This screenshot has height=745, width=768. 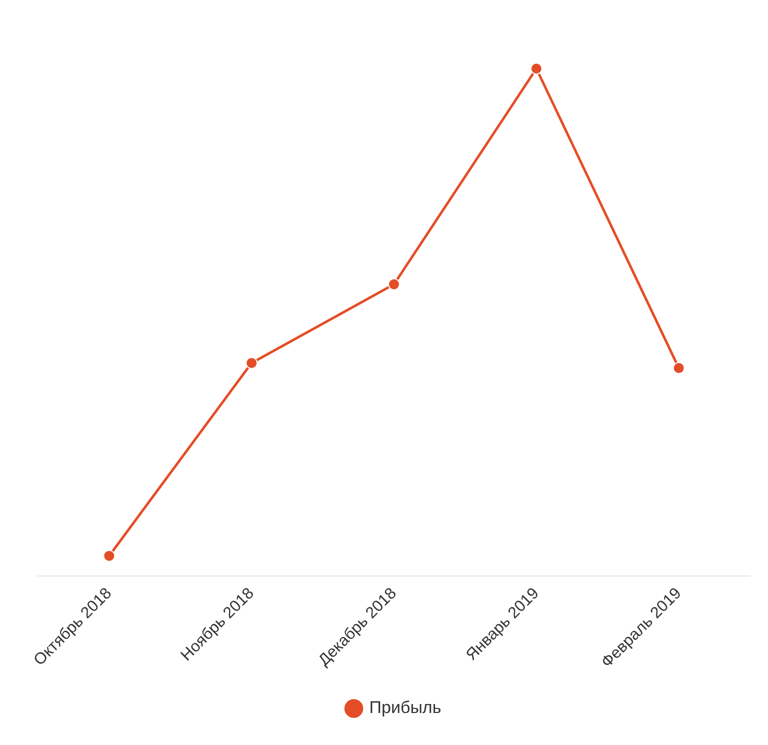 I want to click on legend-label: Прибыль, so click(x=405, y=708).